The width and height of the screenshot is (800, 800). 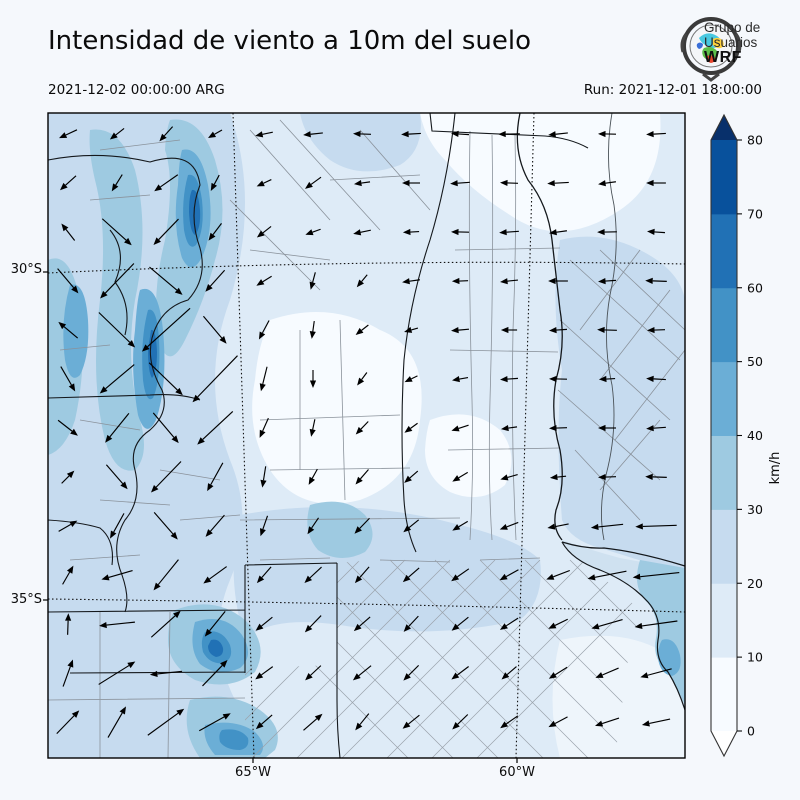 What do you see at coordinates (366, 605) in the screenshot?
I see `parallel-35s` at bounding box center [366, 605].